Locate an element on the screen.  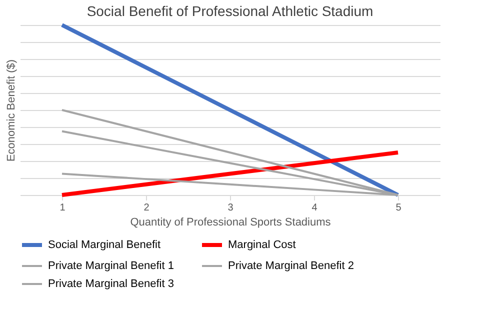
y-axis-title: Economic Benefit ($) is located at coordinates (12, 110).